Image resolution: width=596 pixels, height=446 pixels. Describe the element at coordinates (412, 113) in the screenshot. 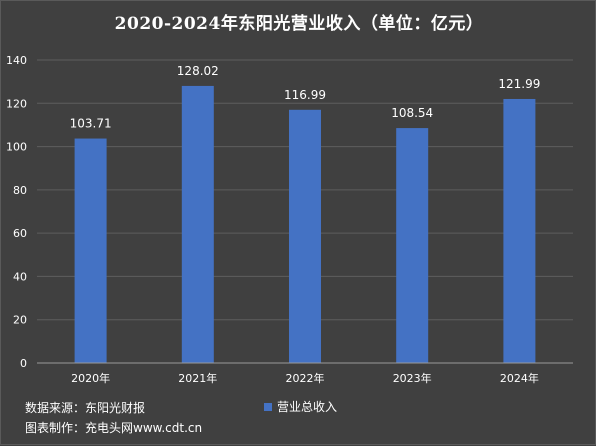

I see `data-label: 108.54` at that location.